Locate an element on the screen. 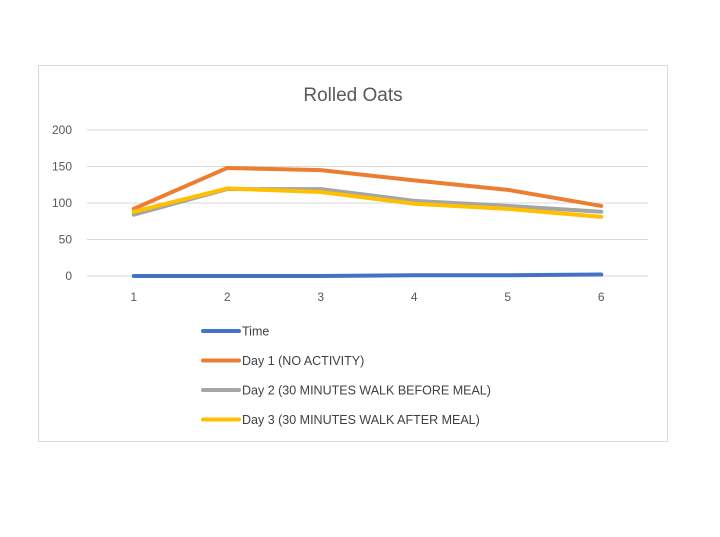 Image resolution: width=720 pixels, height=537 pixels. series-lines is located at coordinates (367, 221).